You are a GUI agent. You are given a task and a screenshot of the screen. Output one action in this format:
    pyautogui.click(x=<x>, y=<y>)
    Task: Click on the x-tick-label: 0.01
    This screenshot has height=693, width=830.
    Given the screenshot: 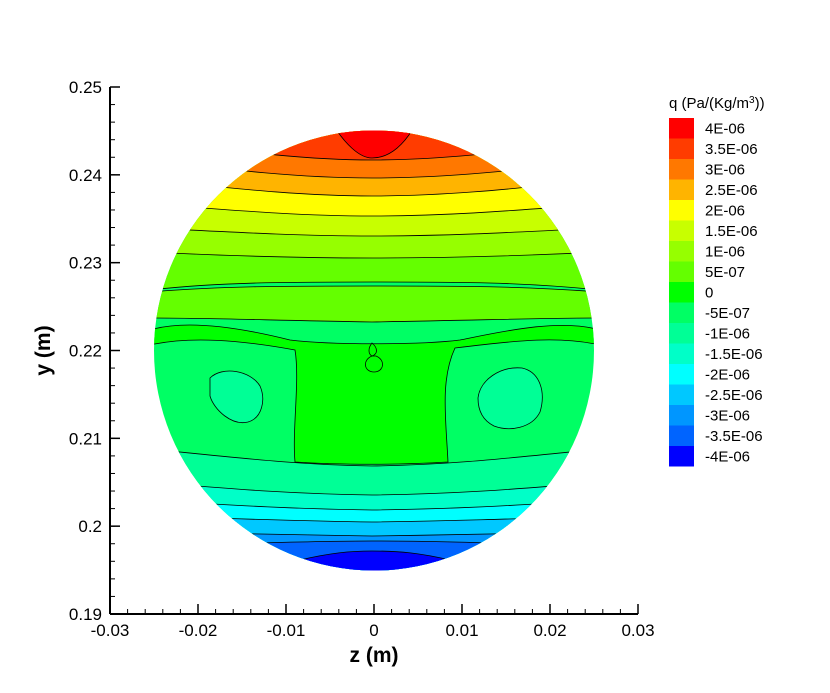 What is the action you would take?
    pyautogui.click(x=461, y=630)
    